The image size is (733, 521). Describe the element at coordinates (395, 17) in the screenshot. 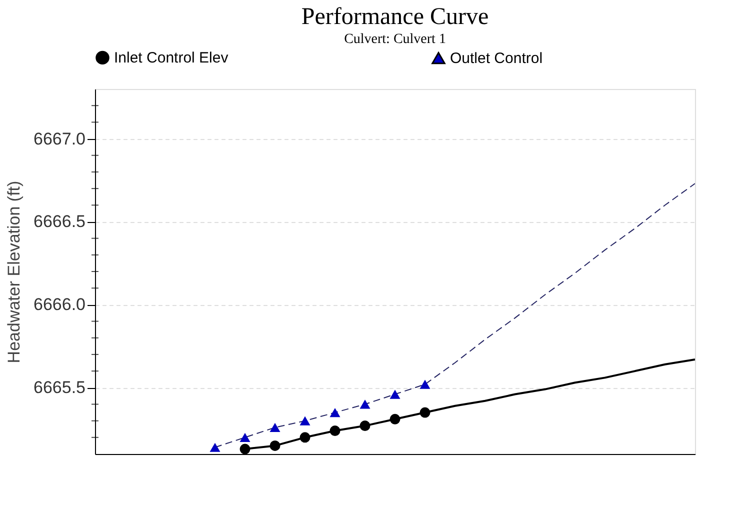

I see `chart-title: Performance Curve` at that location.